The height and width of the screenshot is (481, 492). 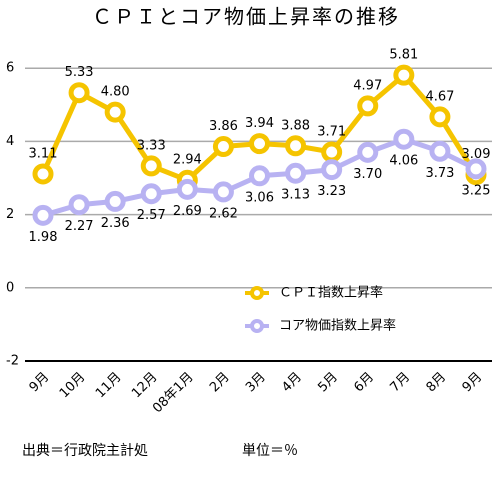 What do you see at coordinates (295, 125) in the screenshot?
I see `data-label: 3.88` at bounding box center [295, 125].